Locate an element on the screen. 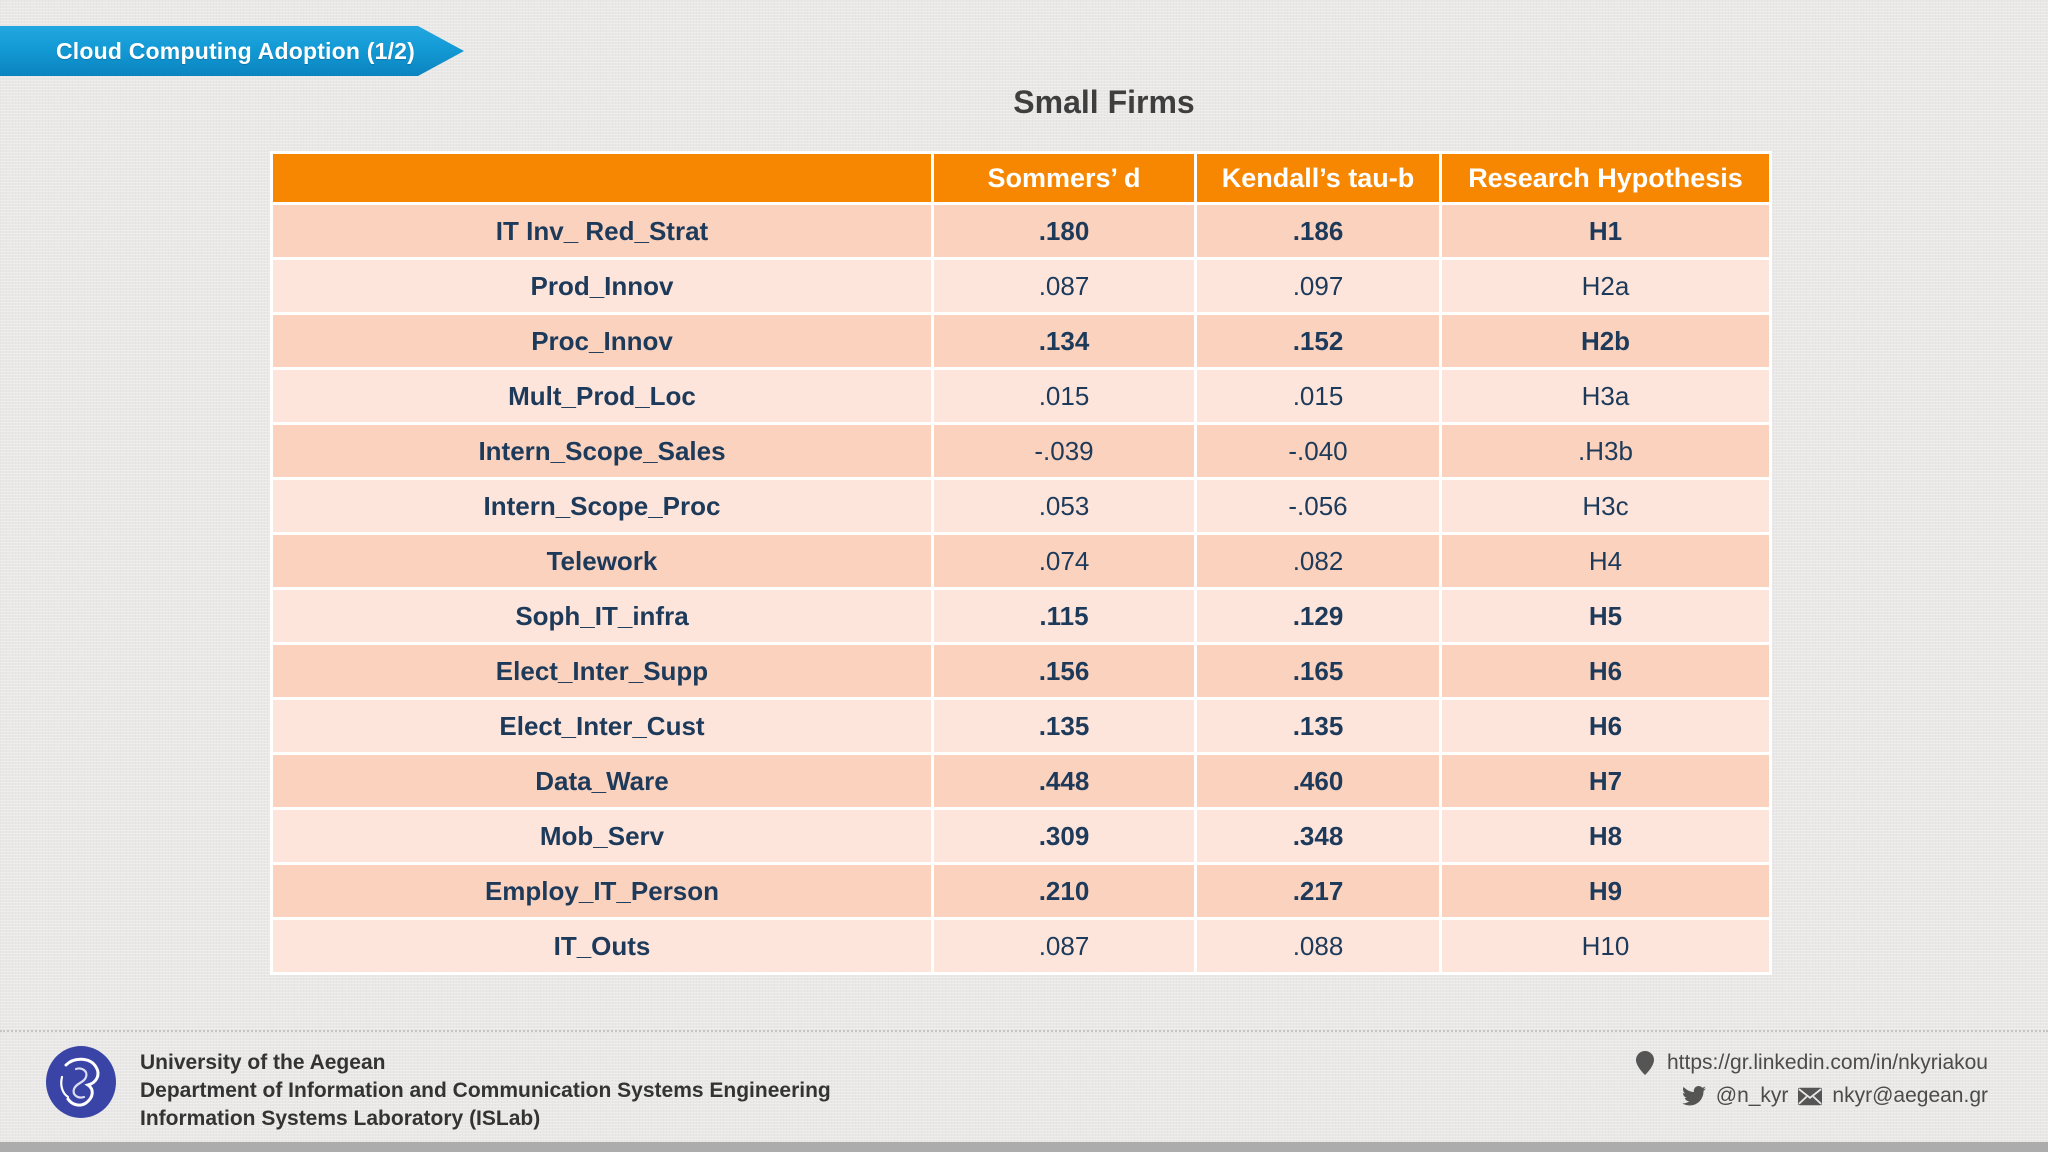 This screenshot has width=2048, height=1152. twitter-handle: @n_kyr is located at coordinates (1752, 1095).